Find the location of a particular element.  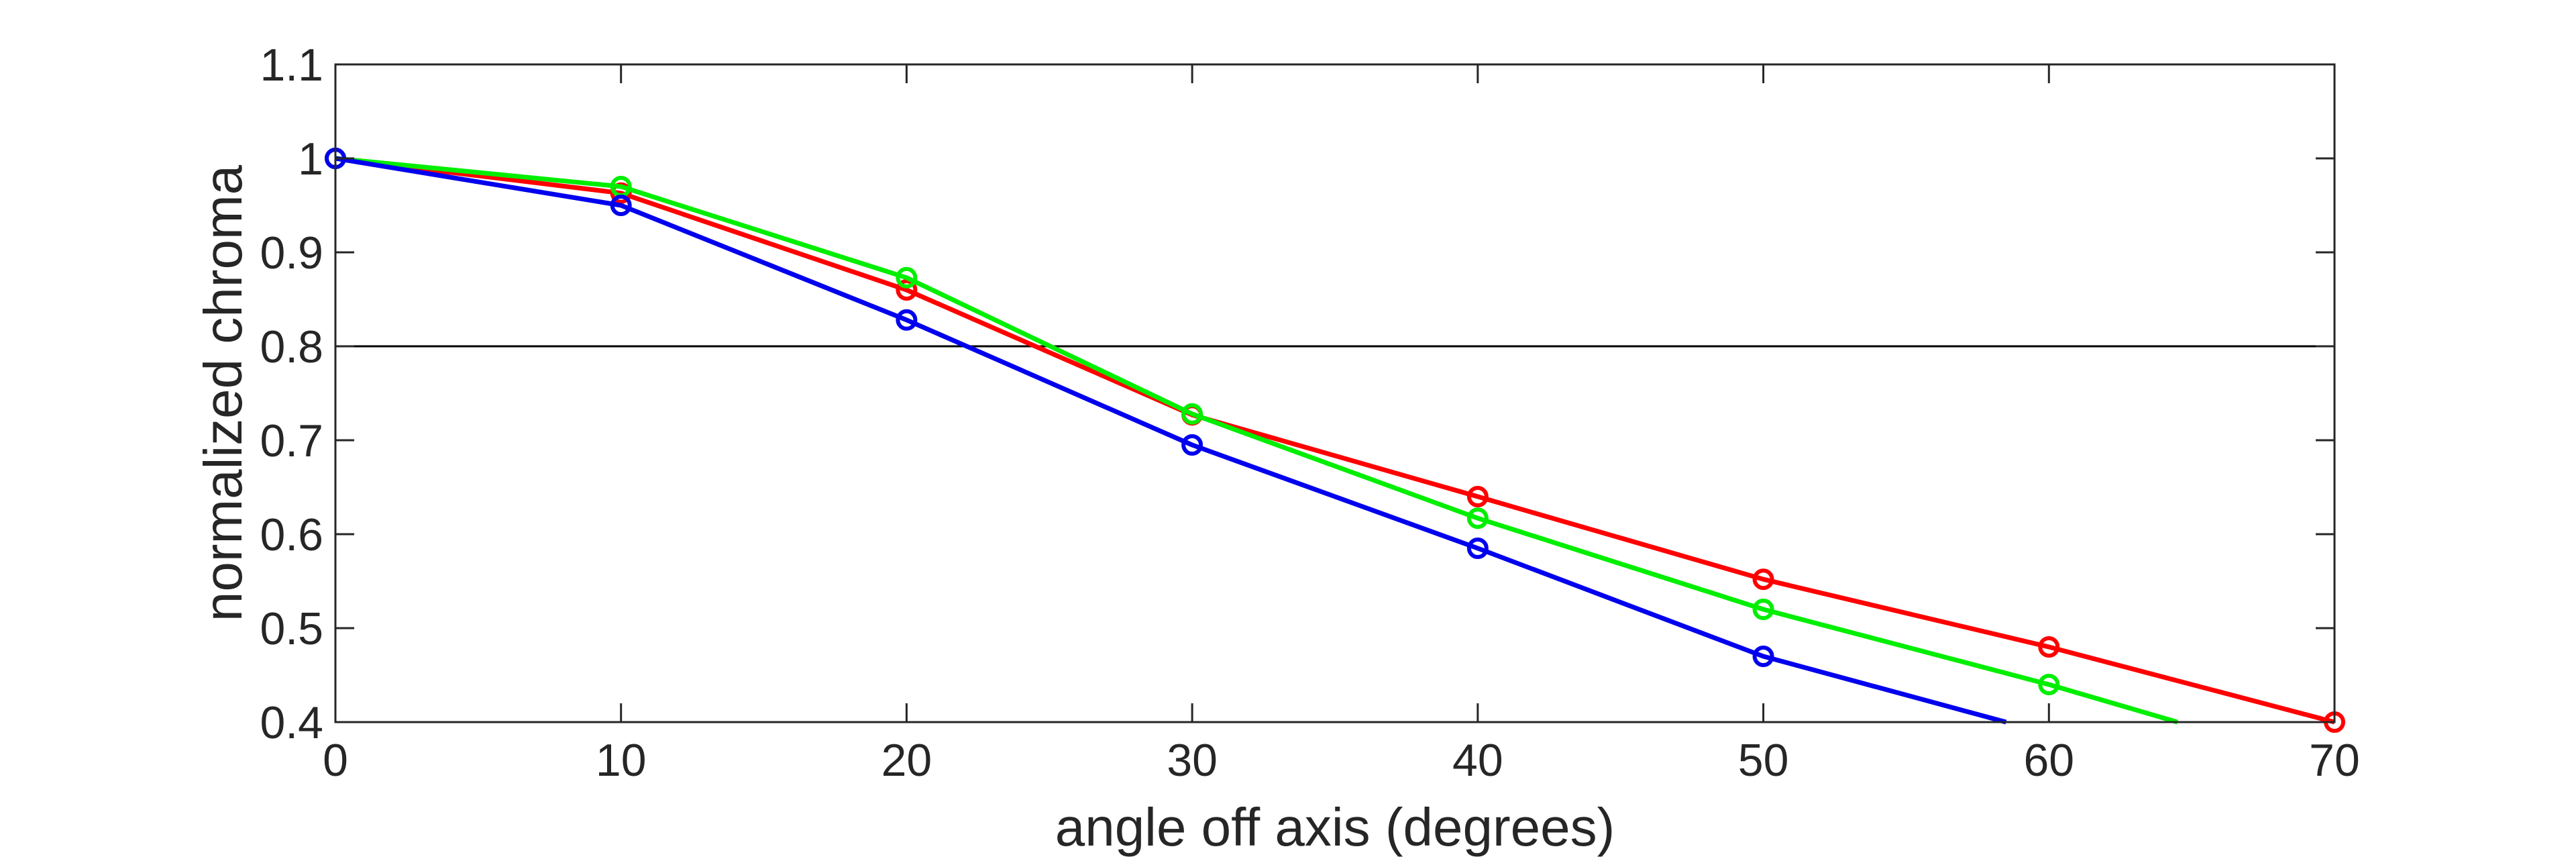

y-tick-label: 0.5 is located at coordinates (291, 628).